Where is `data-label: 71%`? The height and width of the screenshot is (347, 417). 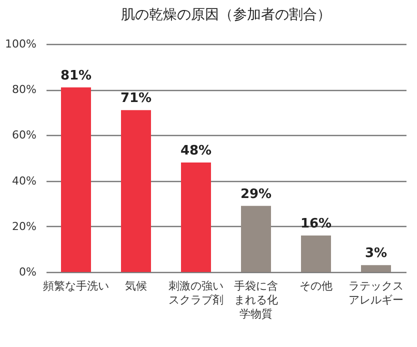
data-label: 71% is located at coordinates (136, 98).